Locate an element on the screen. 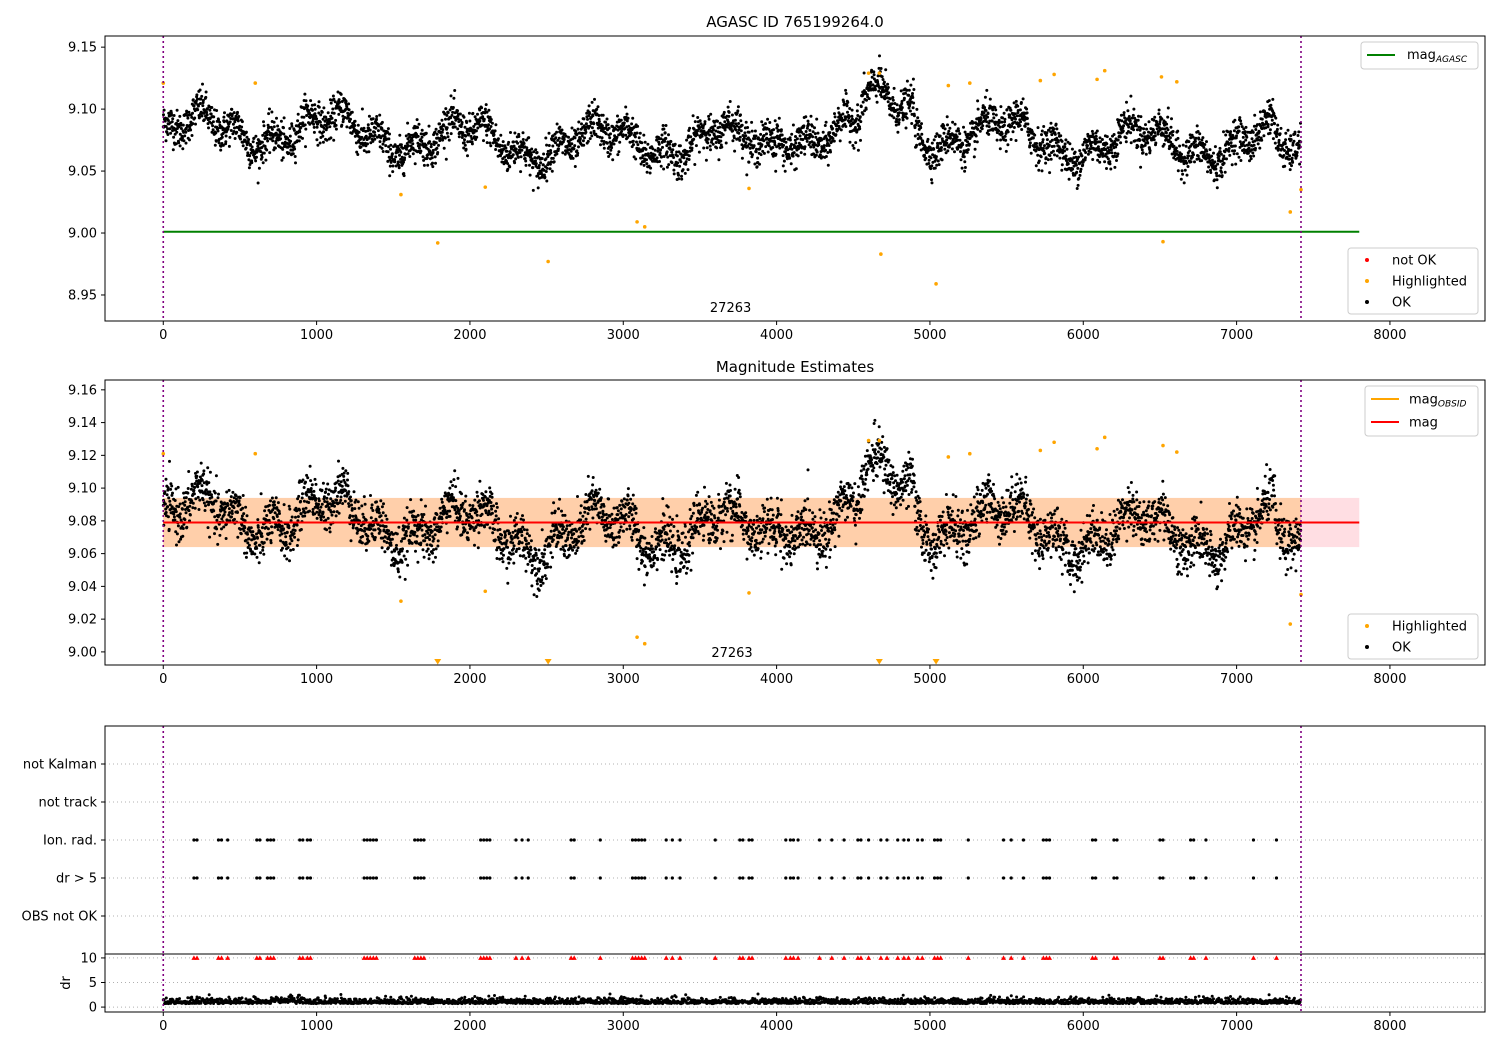 The height and width of the screenshot is (1050, 1500). legend-dot-swatch is located at coordinates (1367, 302).